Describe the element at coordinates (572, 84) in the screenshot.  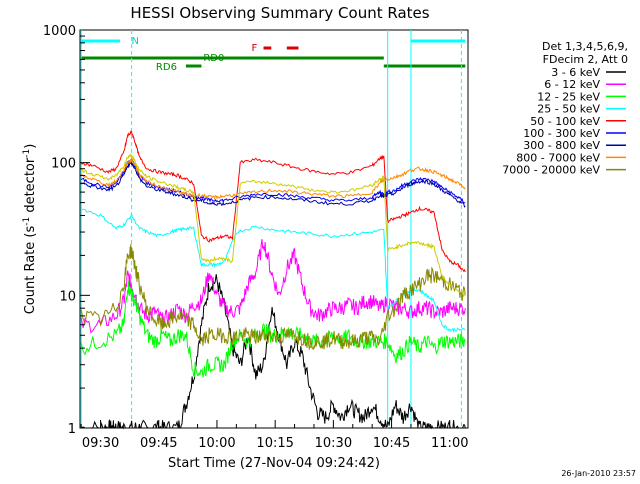
I see `legend-label: 6 - 12 keV` at that location.